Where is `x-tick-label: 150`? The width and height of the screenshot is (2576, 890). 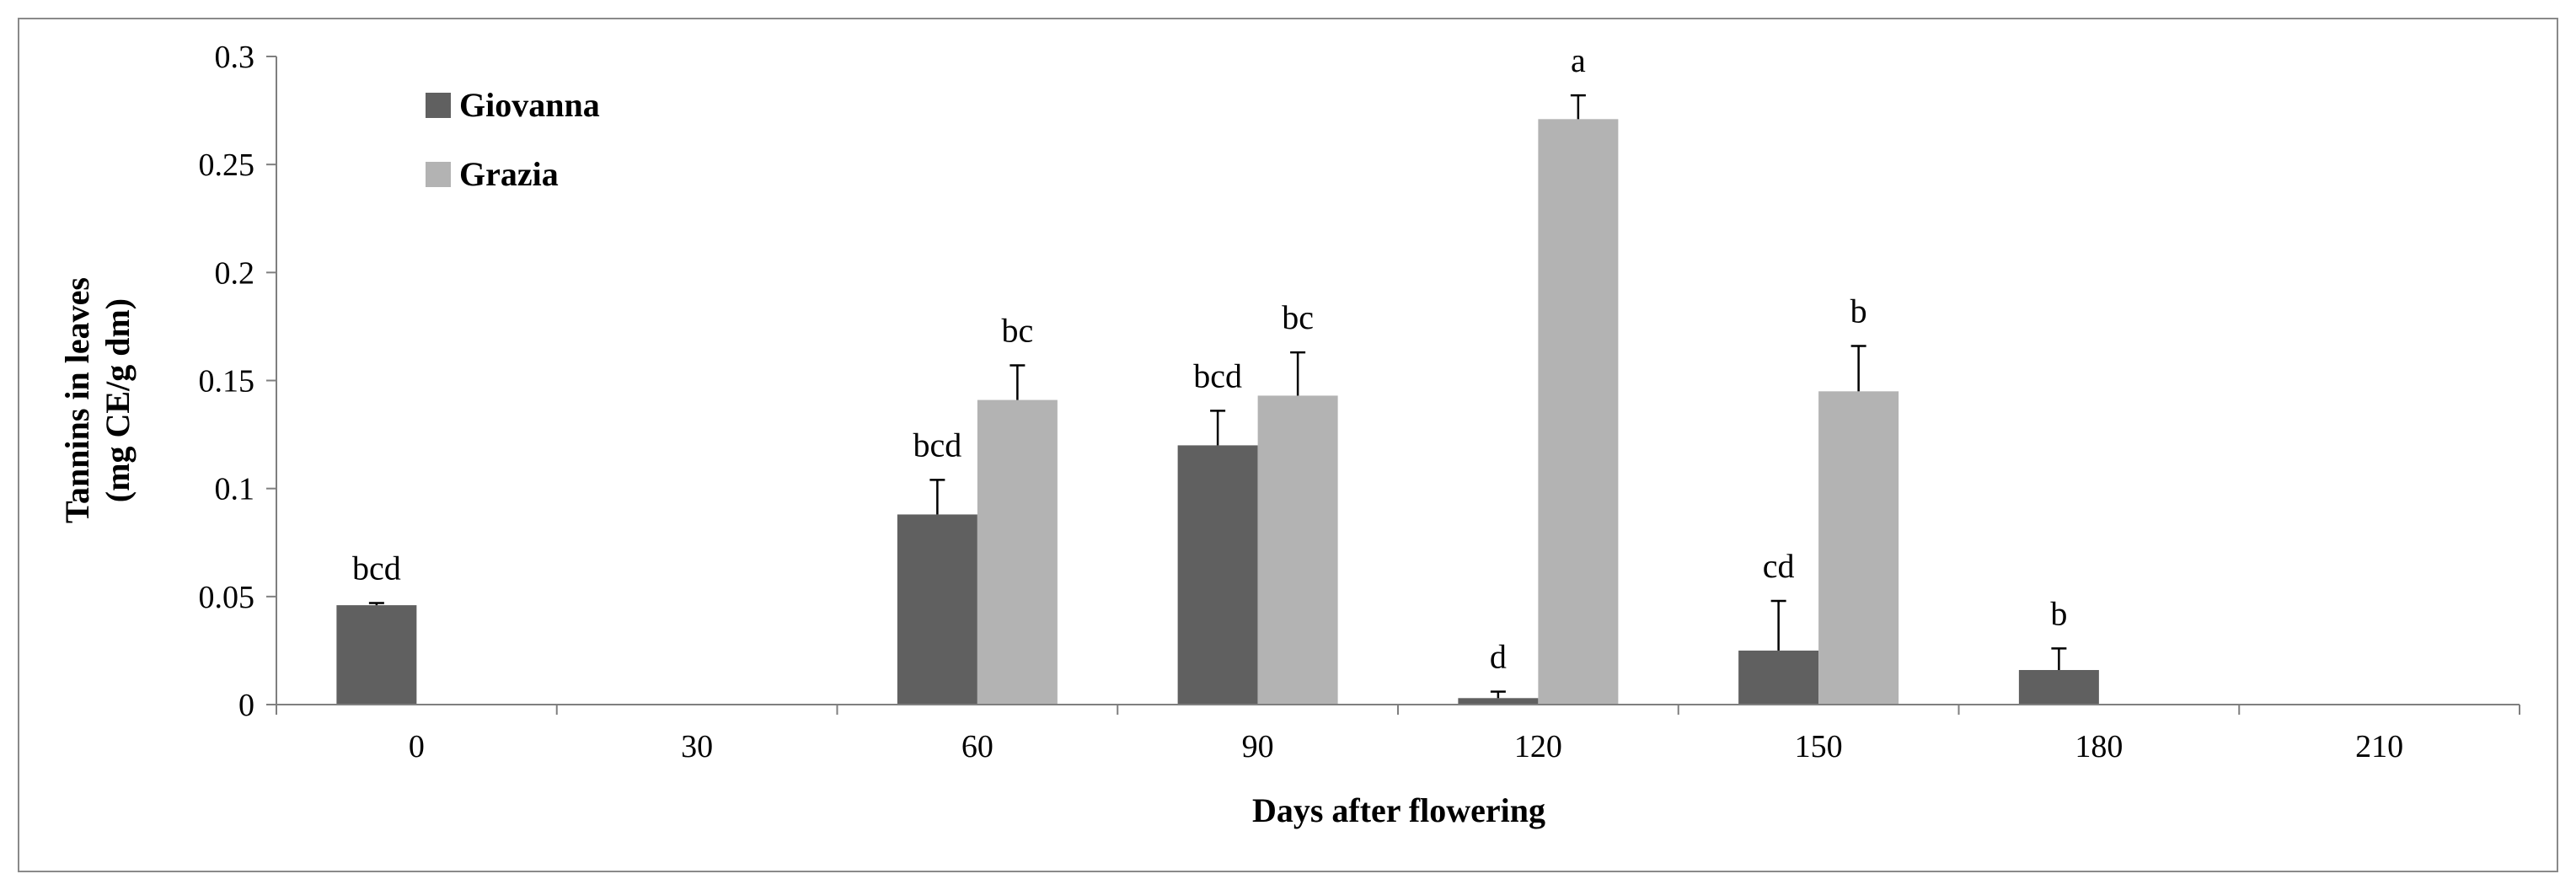
x-tick-label: 150 is located at coordinates (1819, 746).